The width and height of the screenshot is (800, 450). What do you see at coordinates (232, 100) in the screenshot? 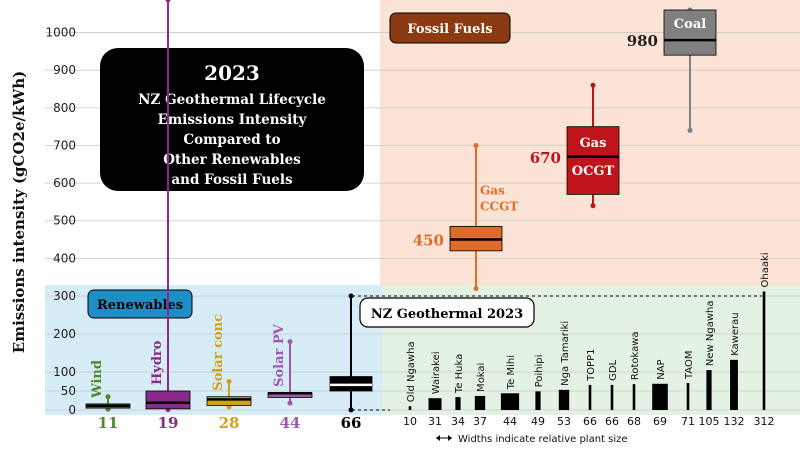
I see `title-line: NZ Geothermal Lifecycle` at bounding box center [232, 100].